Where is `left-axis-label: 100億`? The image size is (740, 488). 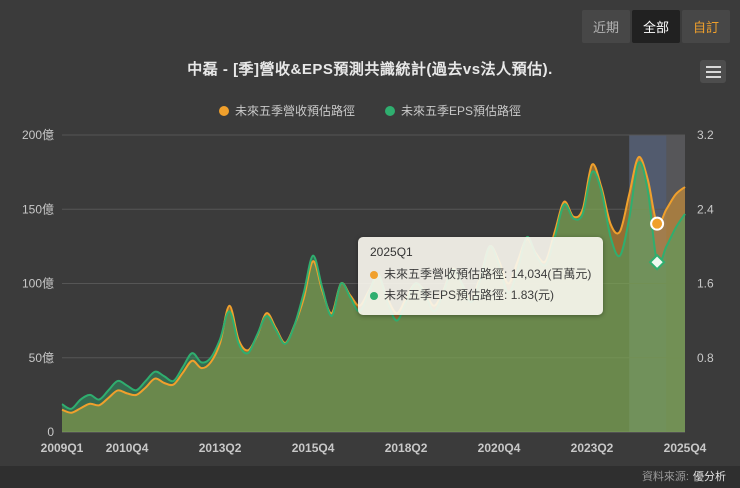
left-axis-label: 100億 is located at coordinates (38, 284).